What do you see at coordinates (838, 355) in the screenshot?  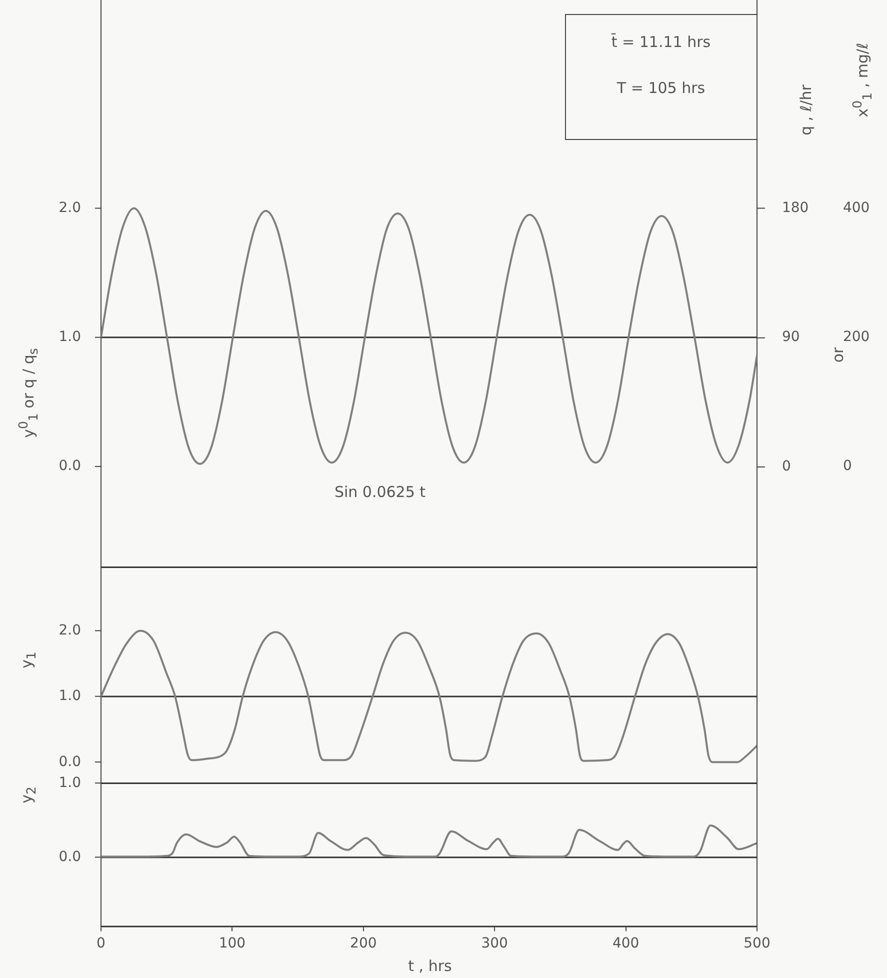 I see `text: or` at bounding box center [838, 355].